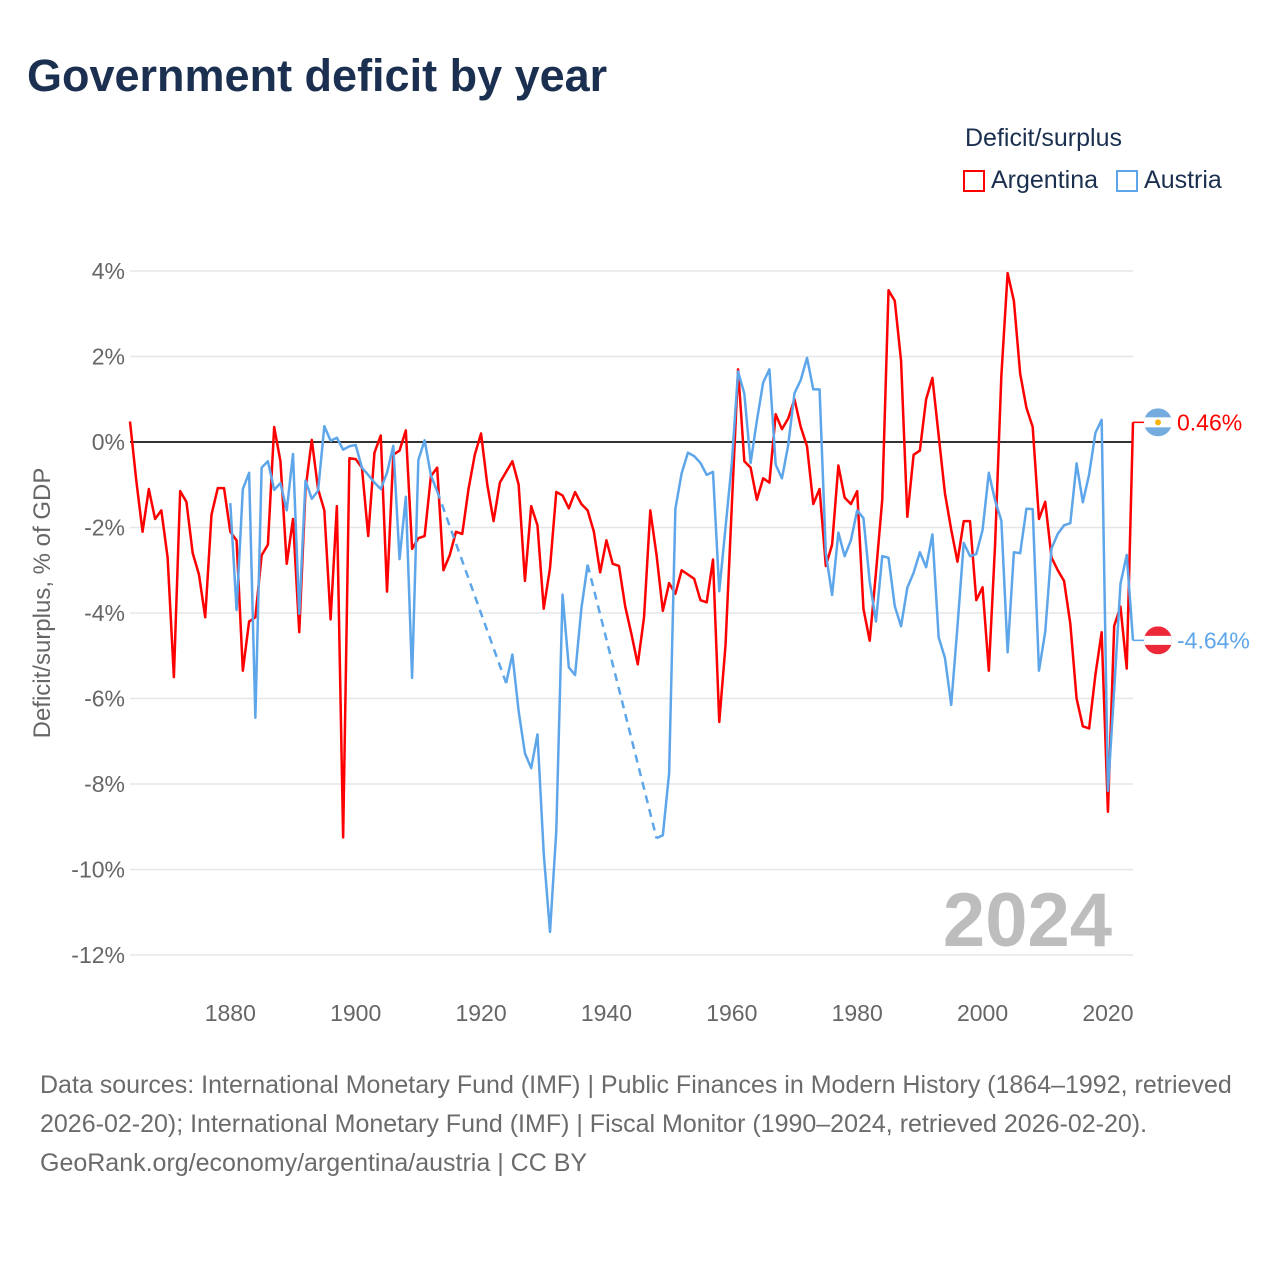 The width and height of the screenshot is (1280, 1280). What do you see at coordinates (104, 699) in the screenshot?
I see `y-tick-label: -6%` at bounding box center [104, 699].